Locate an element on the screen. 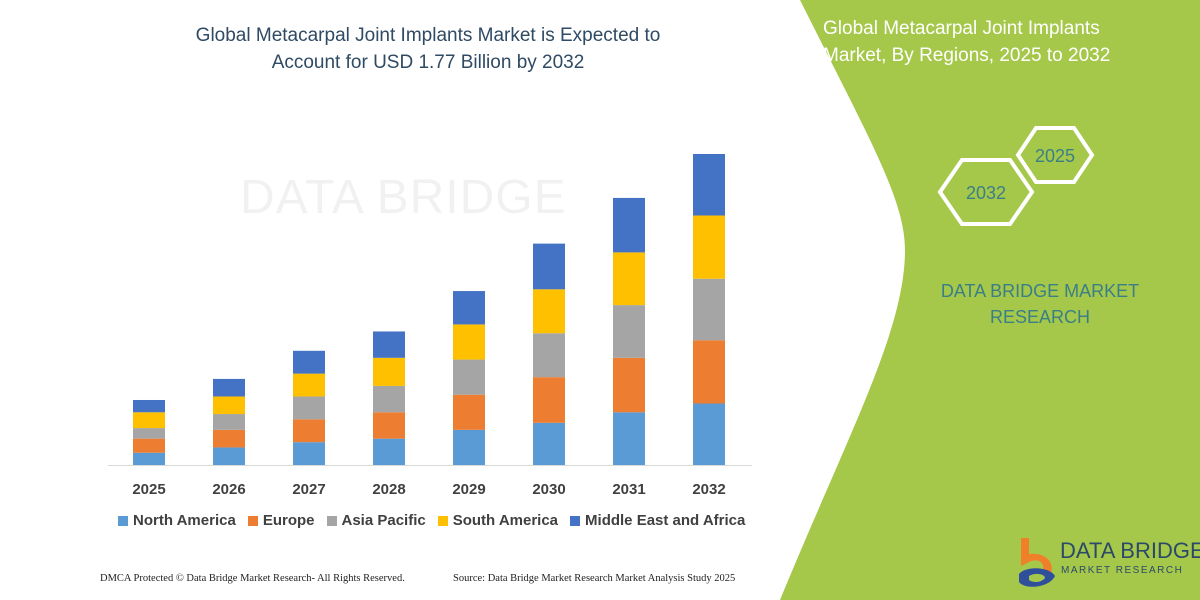 This screenshot has height=600, width=1200. bar-segment-europe-2030 is located at coordinates (549, 400).